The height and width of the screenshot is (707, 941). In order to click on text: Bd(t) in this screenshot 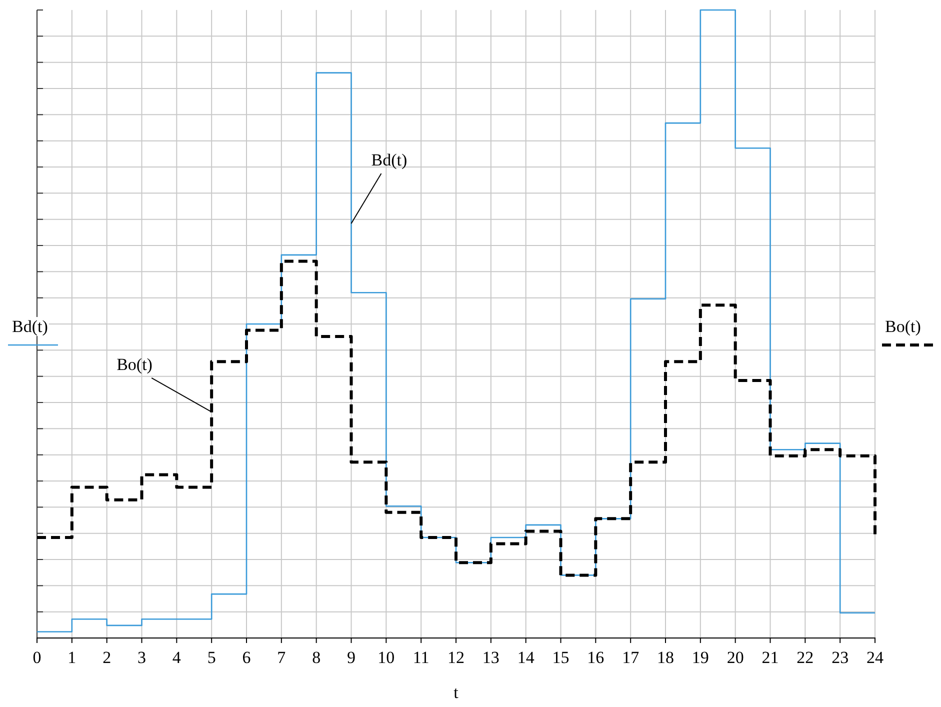, I will do `click(30, 326)`.